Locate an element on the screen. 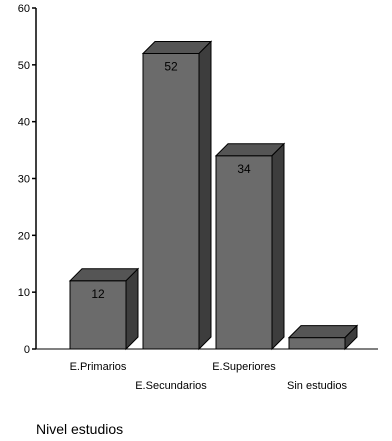 This screenshot has height=441, width=392. y-tick-label: 40 is located at coordinates (24, 123).